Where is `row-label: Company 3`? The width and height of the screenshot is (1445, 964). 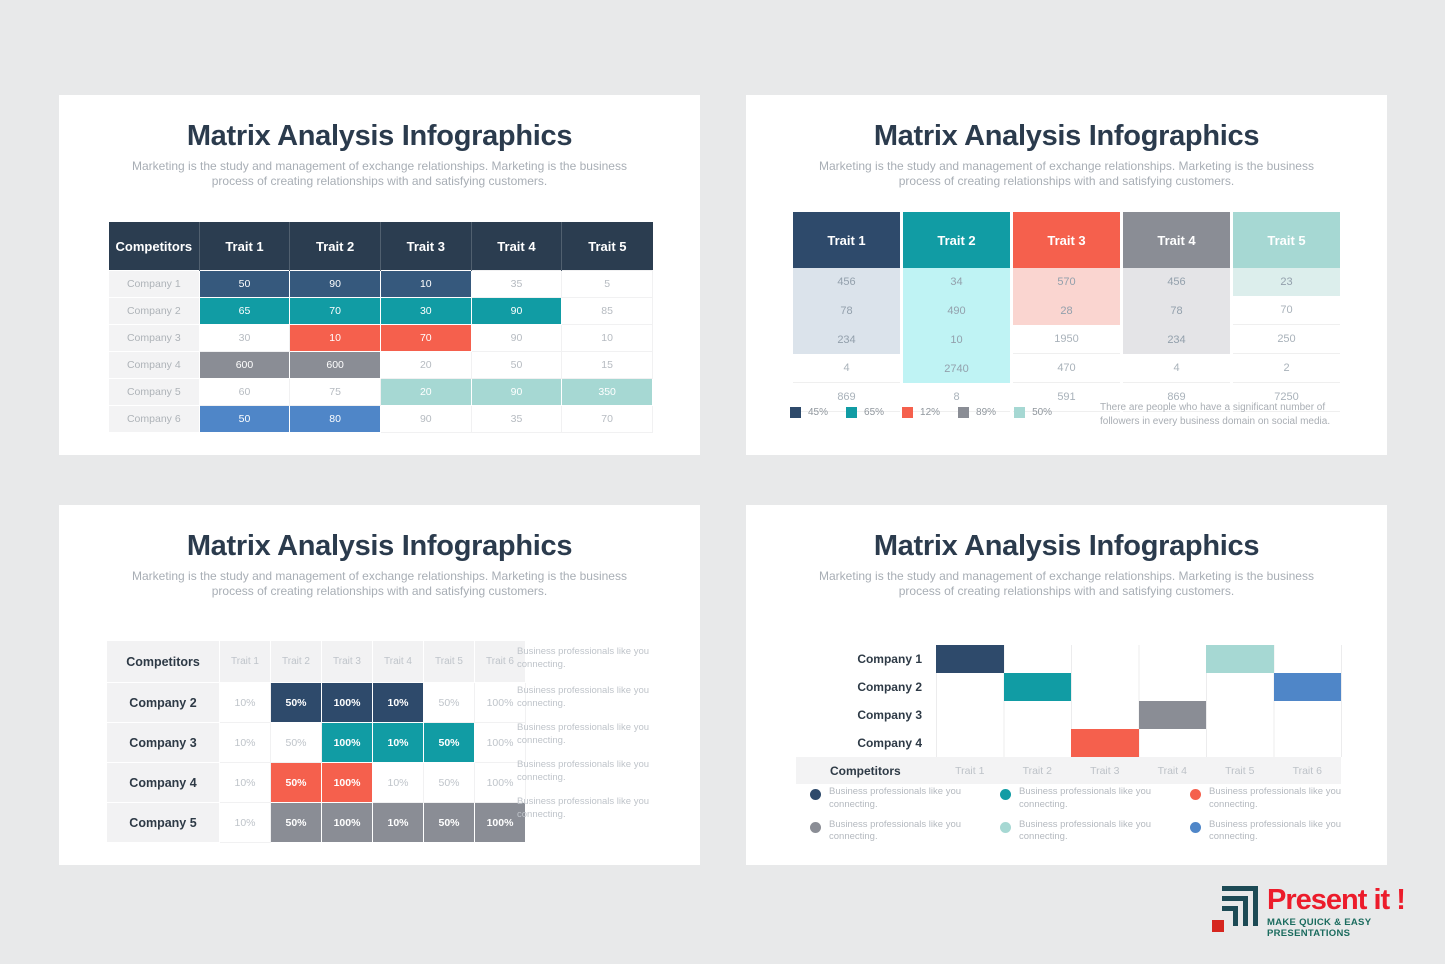
row-label: Company 3 is located at coordinates (154, 338).